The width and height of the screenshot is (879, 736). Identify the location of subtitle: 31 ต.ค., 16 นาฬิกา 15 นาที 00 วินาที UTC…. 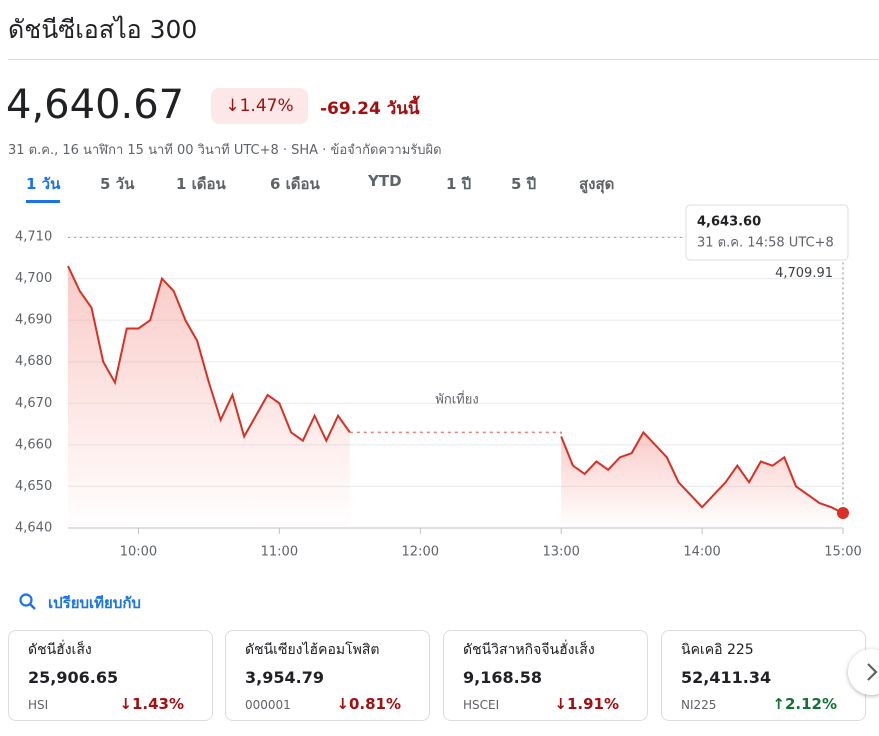
(225, 150).